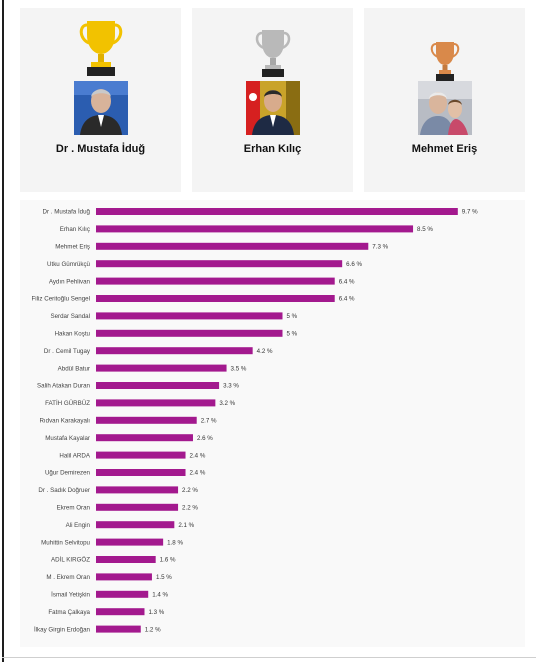 The height and width of the screenshot is (662, 536). Describe the element at coordinates (265, 351) in the screenshot. I see `value-label: 4.2 %` at that location.